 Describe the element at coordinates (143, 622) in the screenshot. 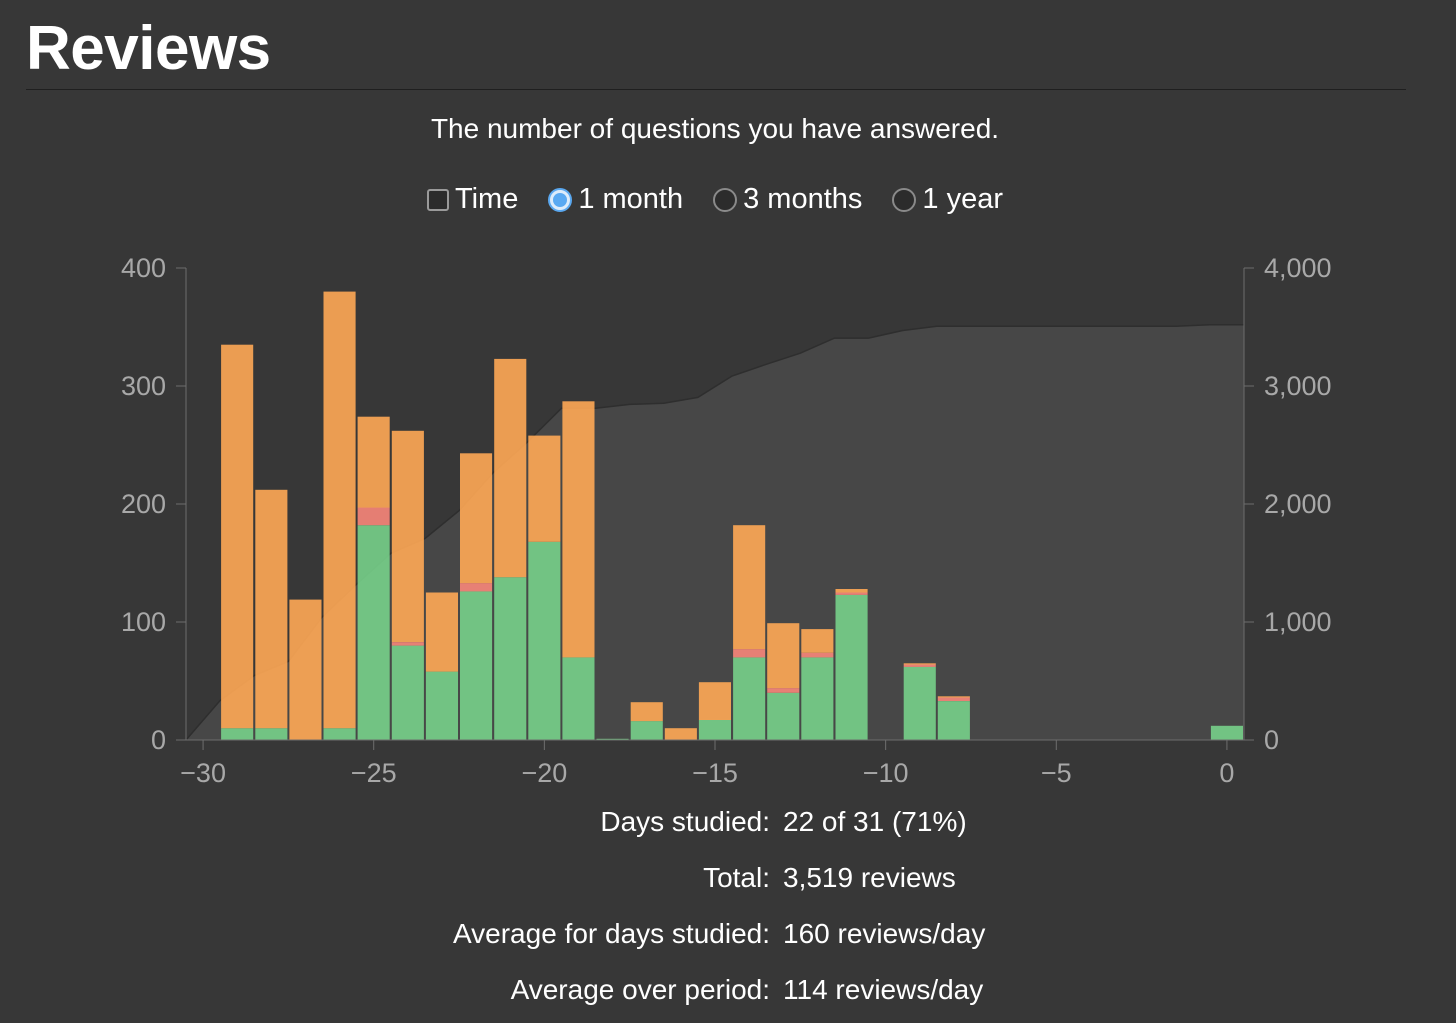

I see `y-tick-label: 100` at that location.